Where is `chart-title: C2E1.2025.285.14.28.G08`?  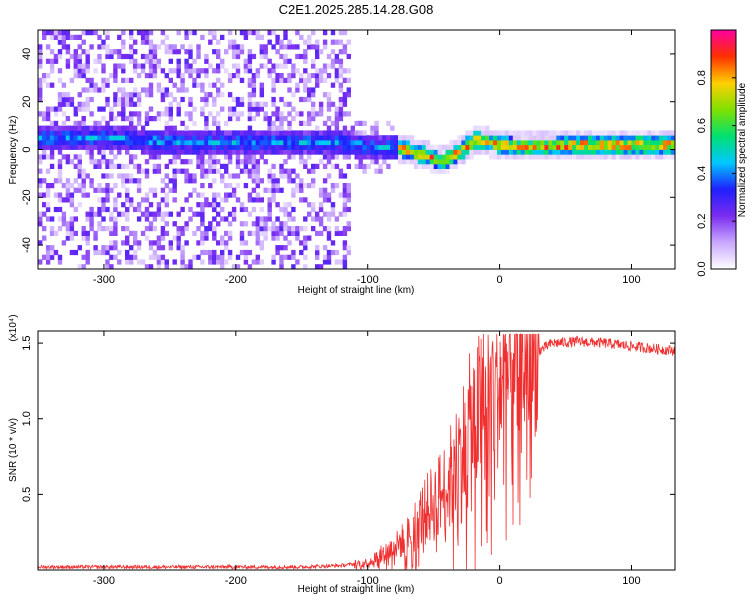
chart-title: C2E1.2025.285.14.28.G08 is located at coordinates (356, 9).